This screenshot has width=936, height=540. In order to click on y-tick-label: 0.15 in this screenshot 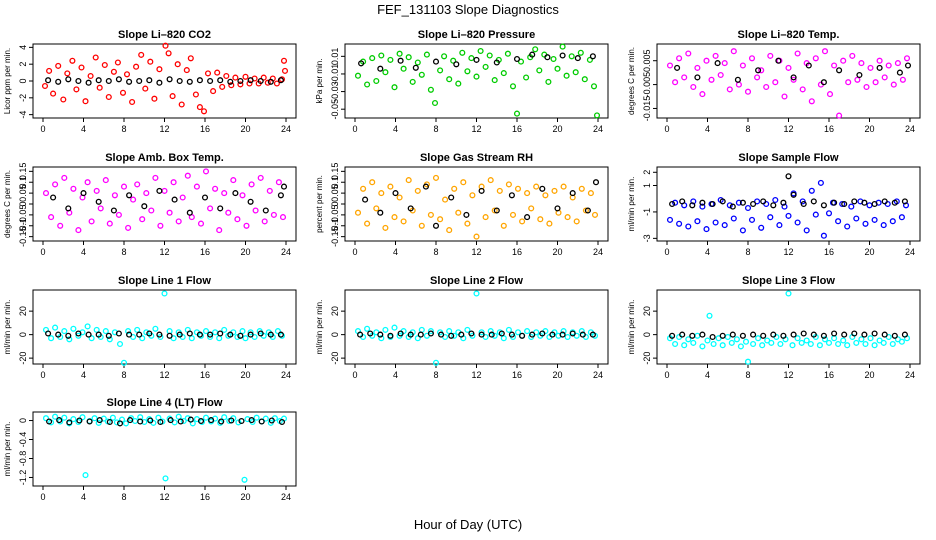, I will do `click(335, 172)`.